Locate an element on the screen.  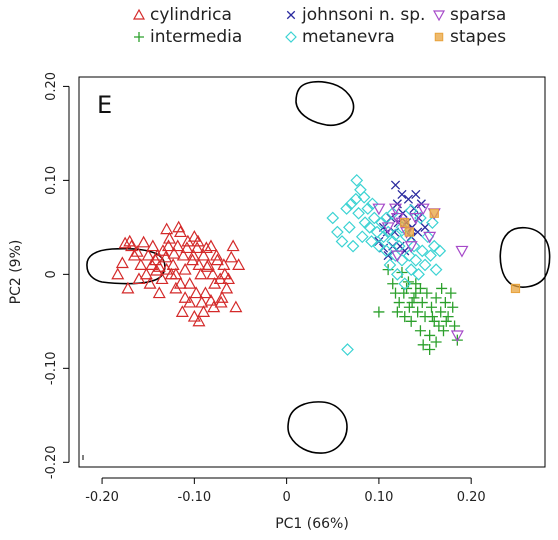
legend-label: metanevra is located at coordinates (348, 37).